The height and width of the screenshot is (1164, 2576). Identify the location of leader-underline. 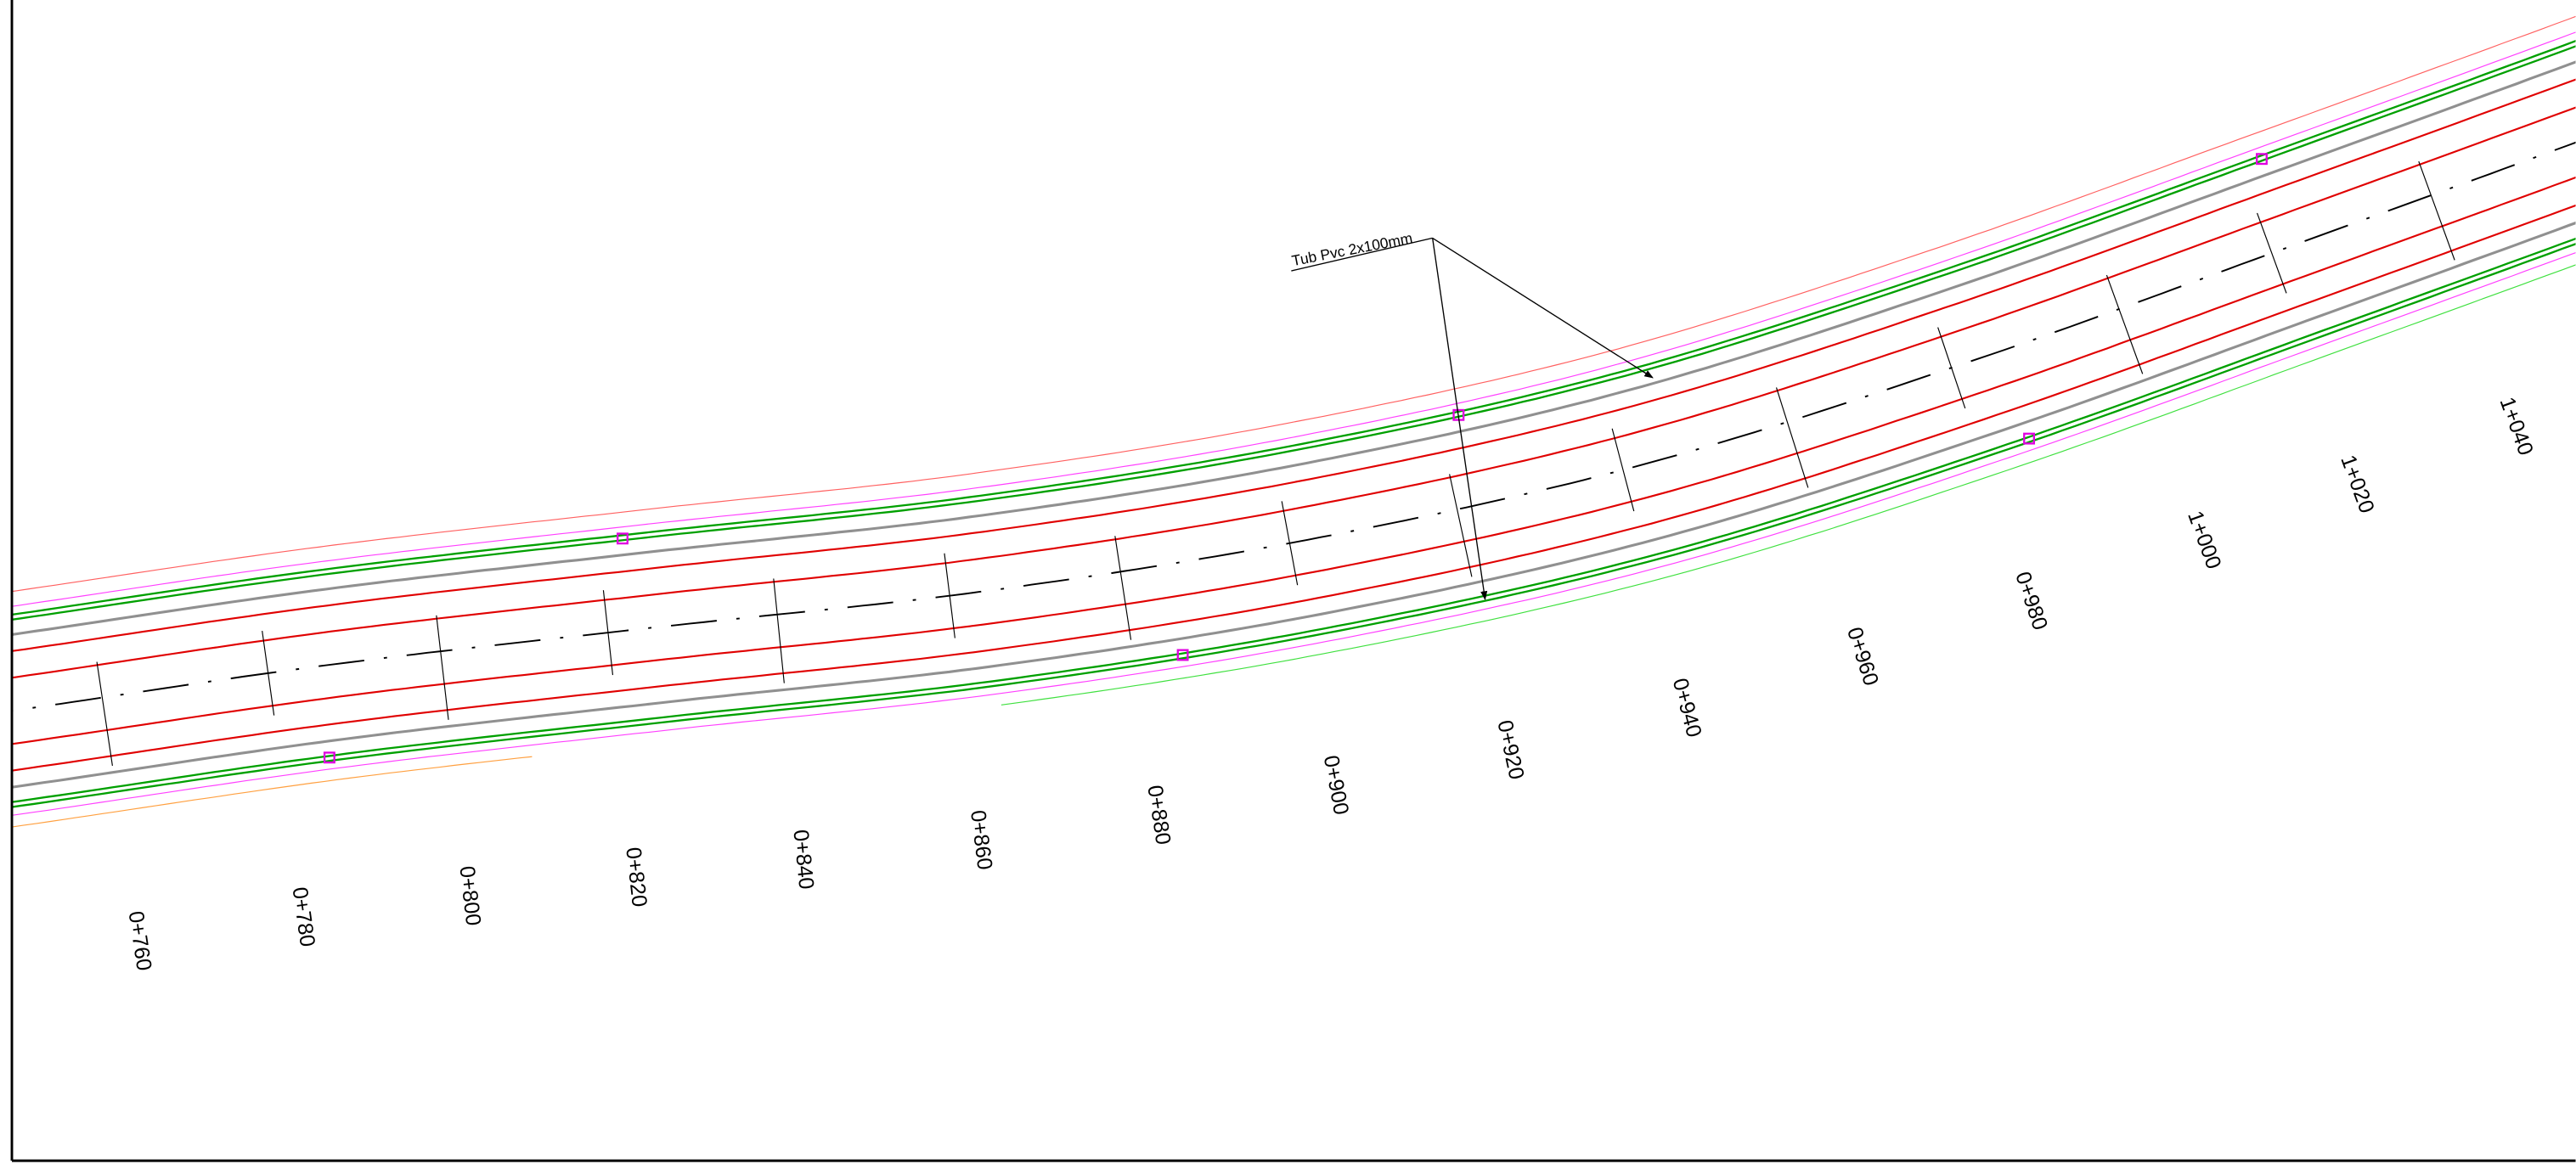
(1362, 254).